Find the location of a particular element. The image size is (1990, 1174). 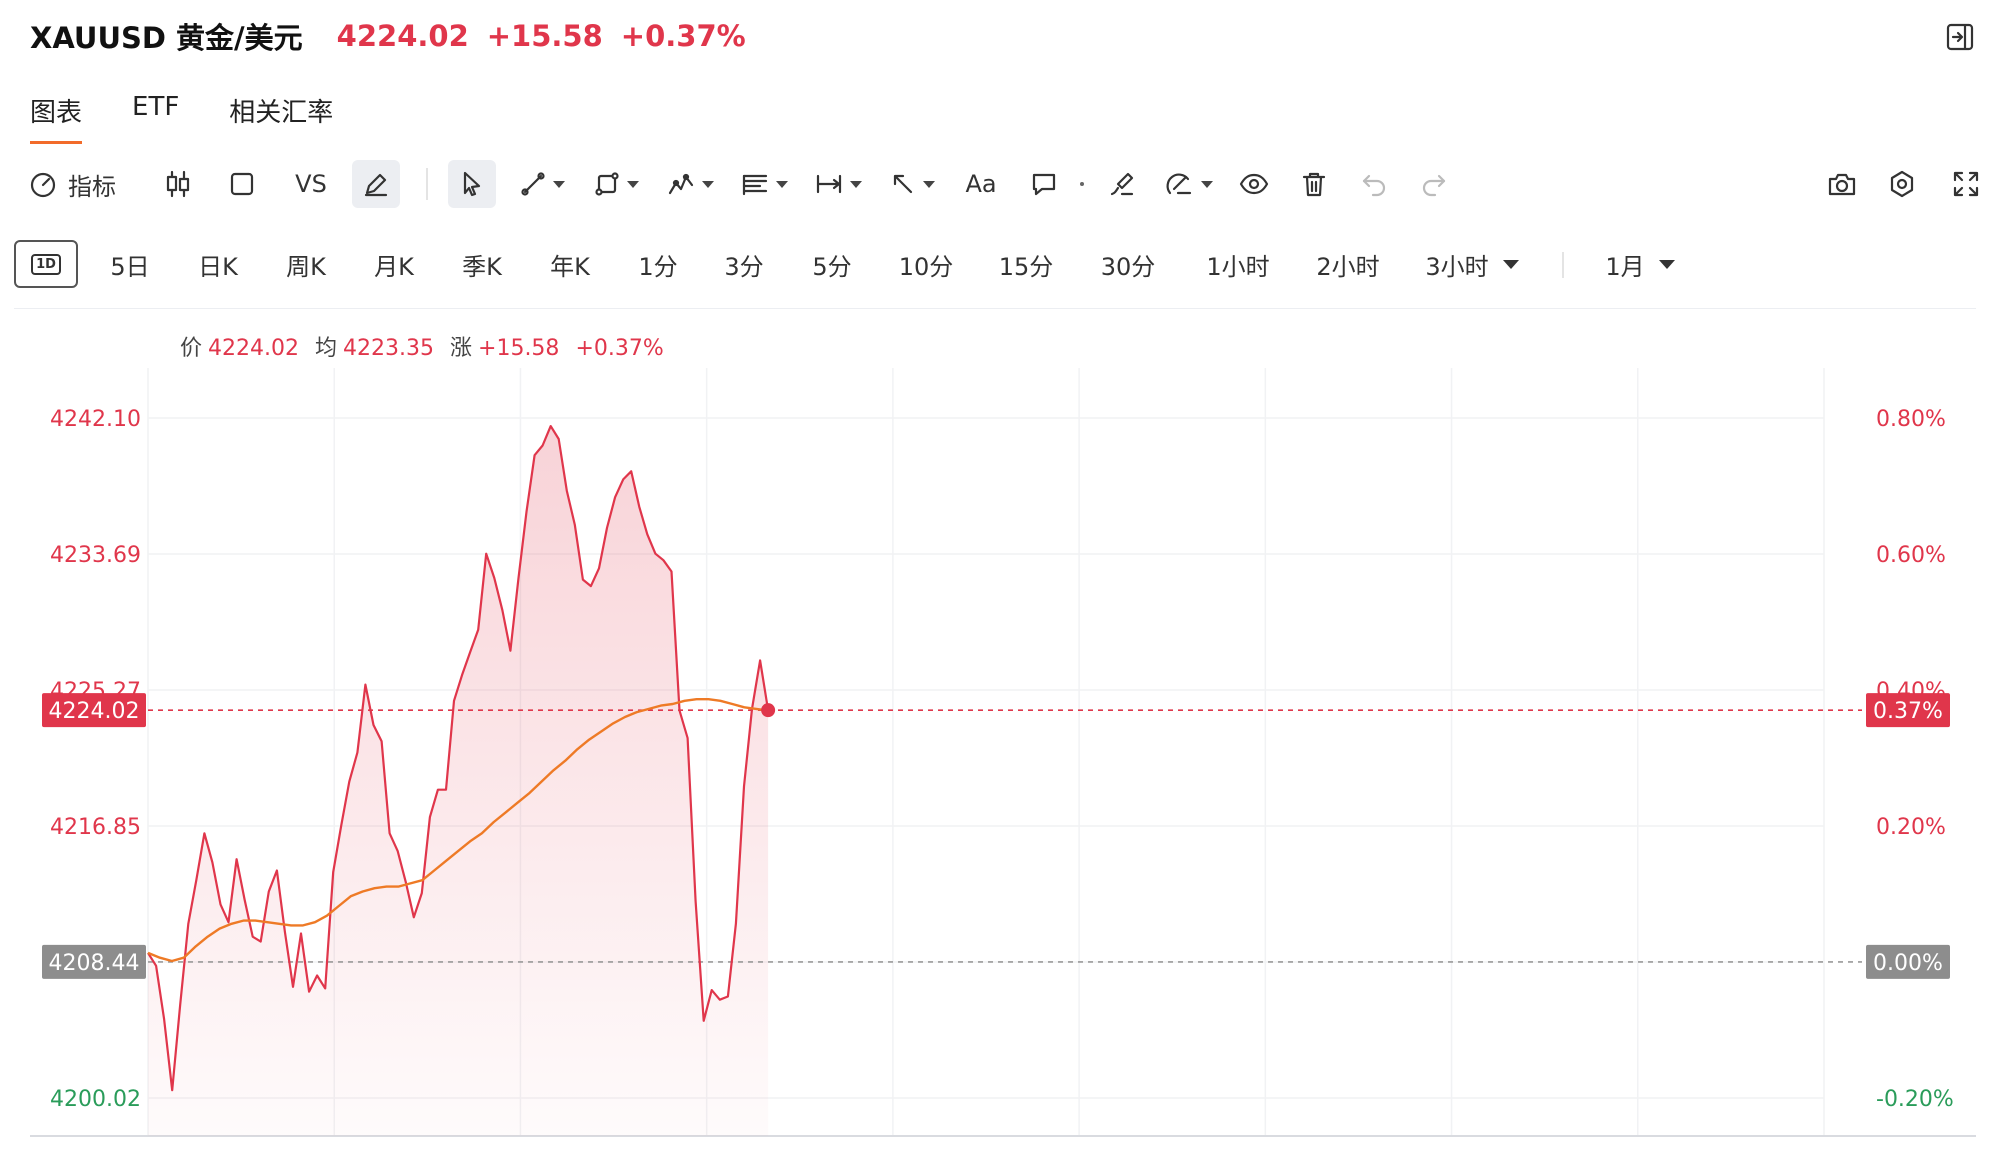

pen-icon is located at coordinates (376, 184).